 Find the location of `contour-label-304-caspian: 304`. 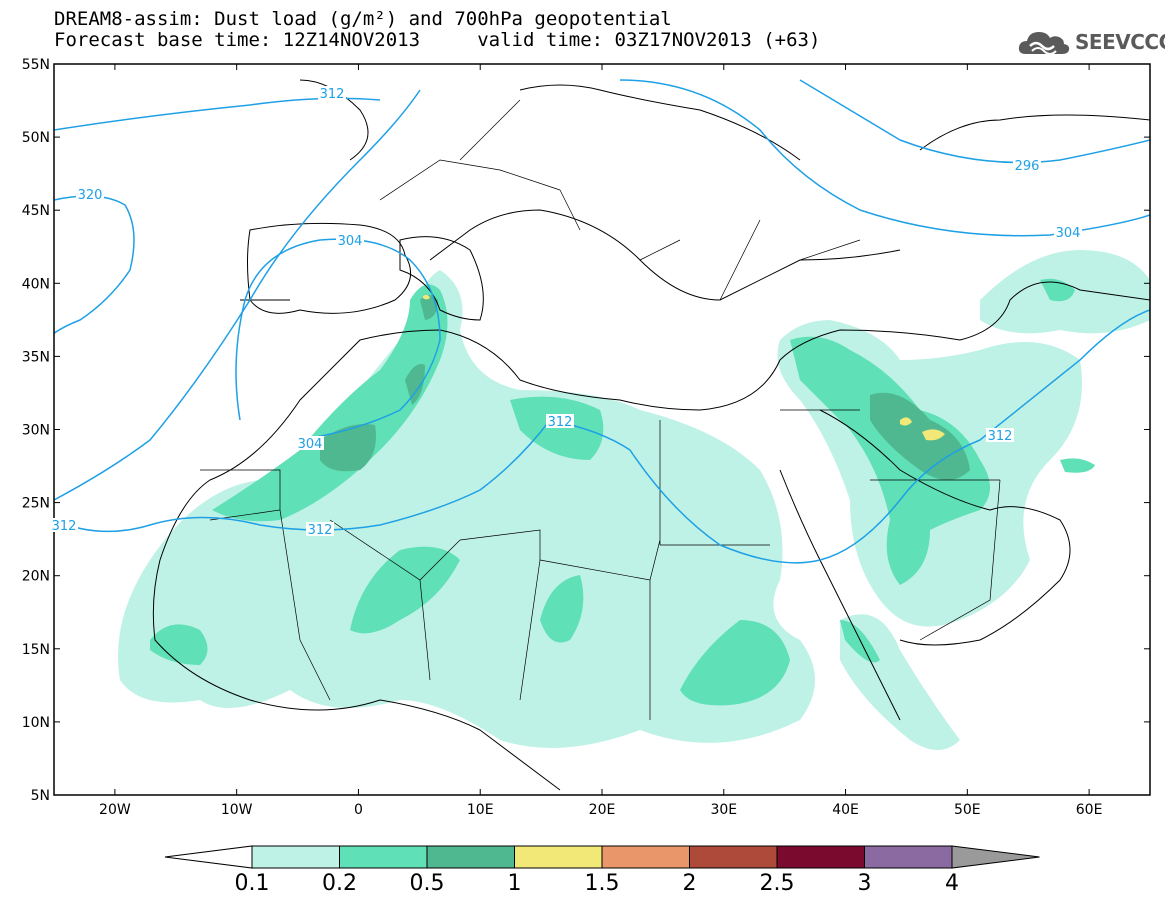

contour-label-304-caspian: 304 is located at coordinates (1068, 233).